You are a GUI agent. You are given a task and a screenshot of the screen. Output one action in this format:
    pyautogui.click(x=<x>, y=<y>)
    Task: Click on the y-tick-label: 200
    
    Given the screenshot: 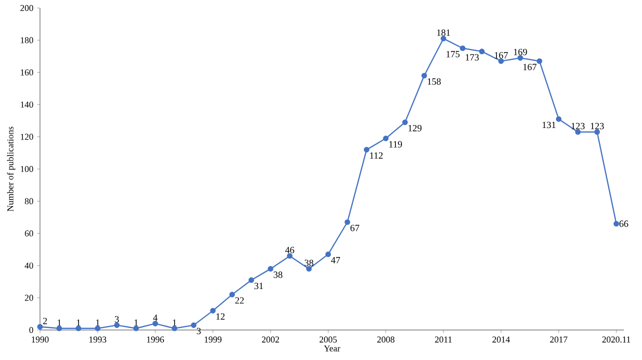 What is the action you would take?
    pyautogui.click(x=27, y=8)
    